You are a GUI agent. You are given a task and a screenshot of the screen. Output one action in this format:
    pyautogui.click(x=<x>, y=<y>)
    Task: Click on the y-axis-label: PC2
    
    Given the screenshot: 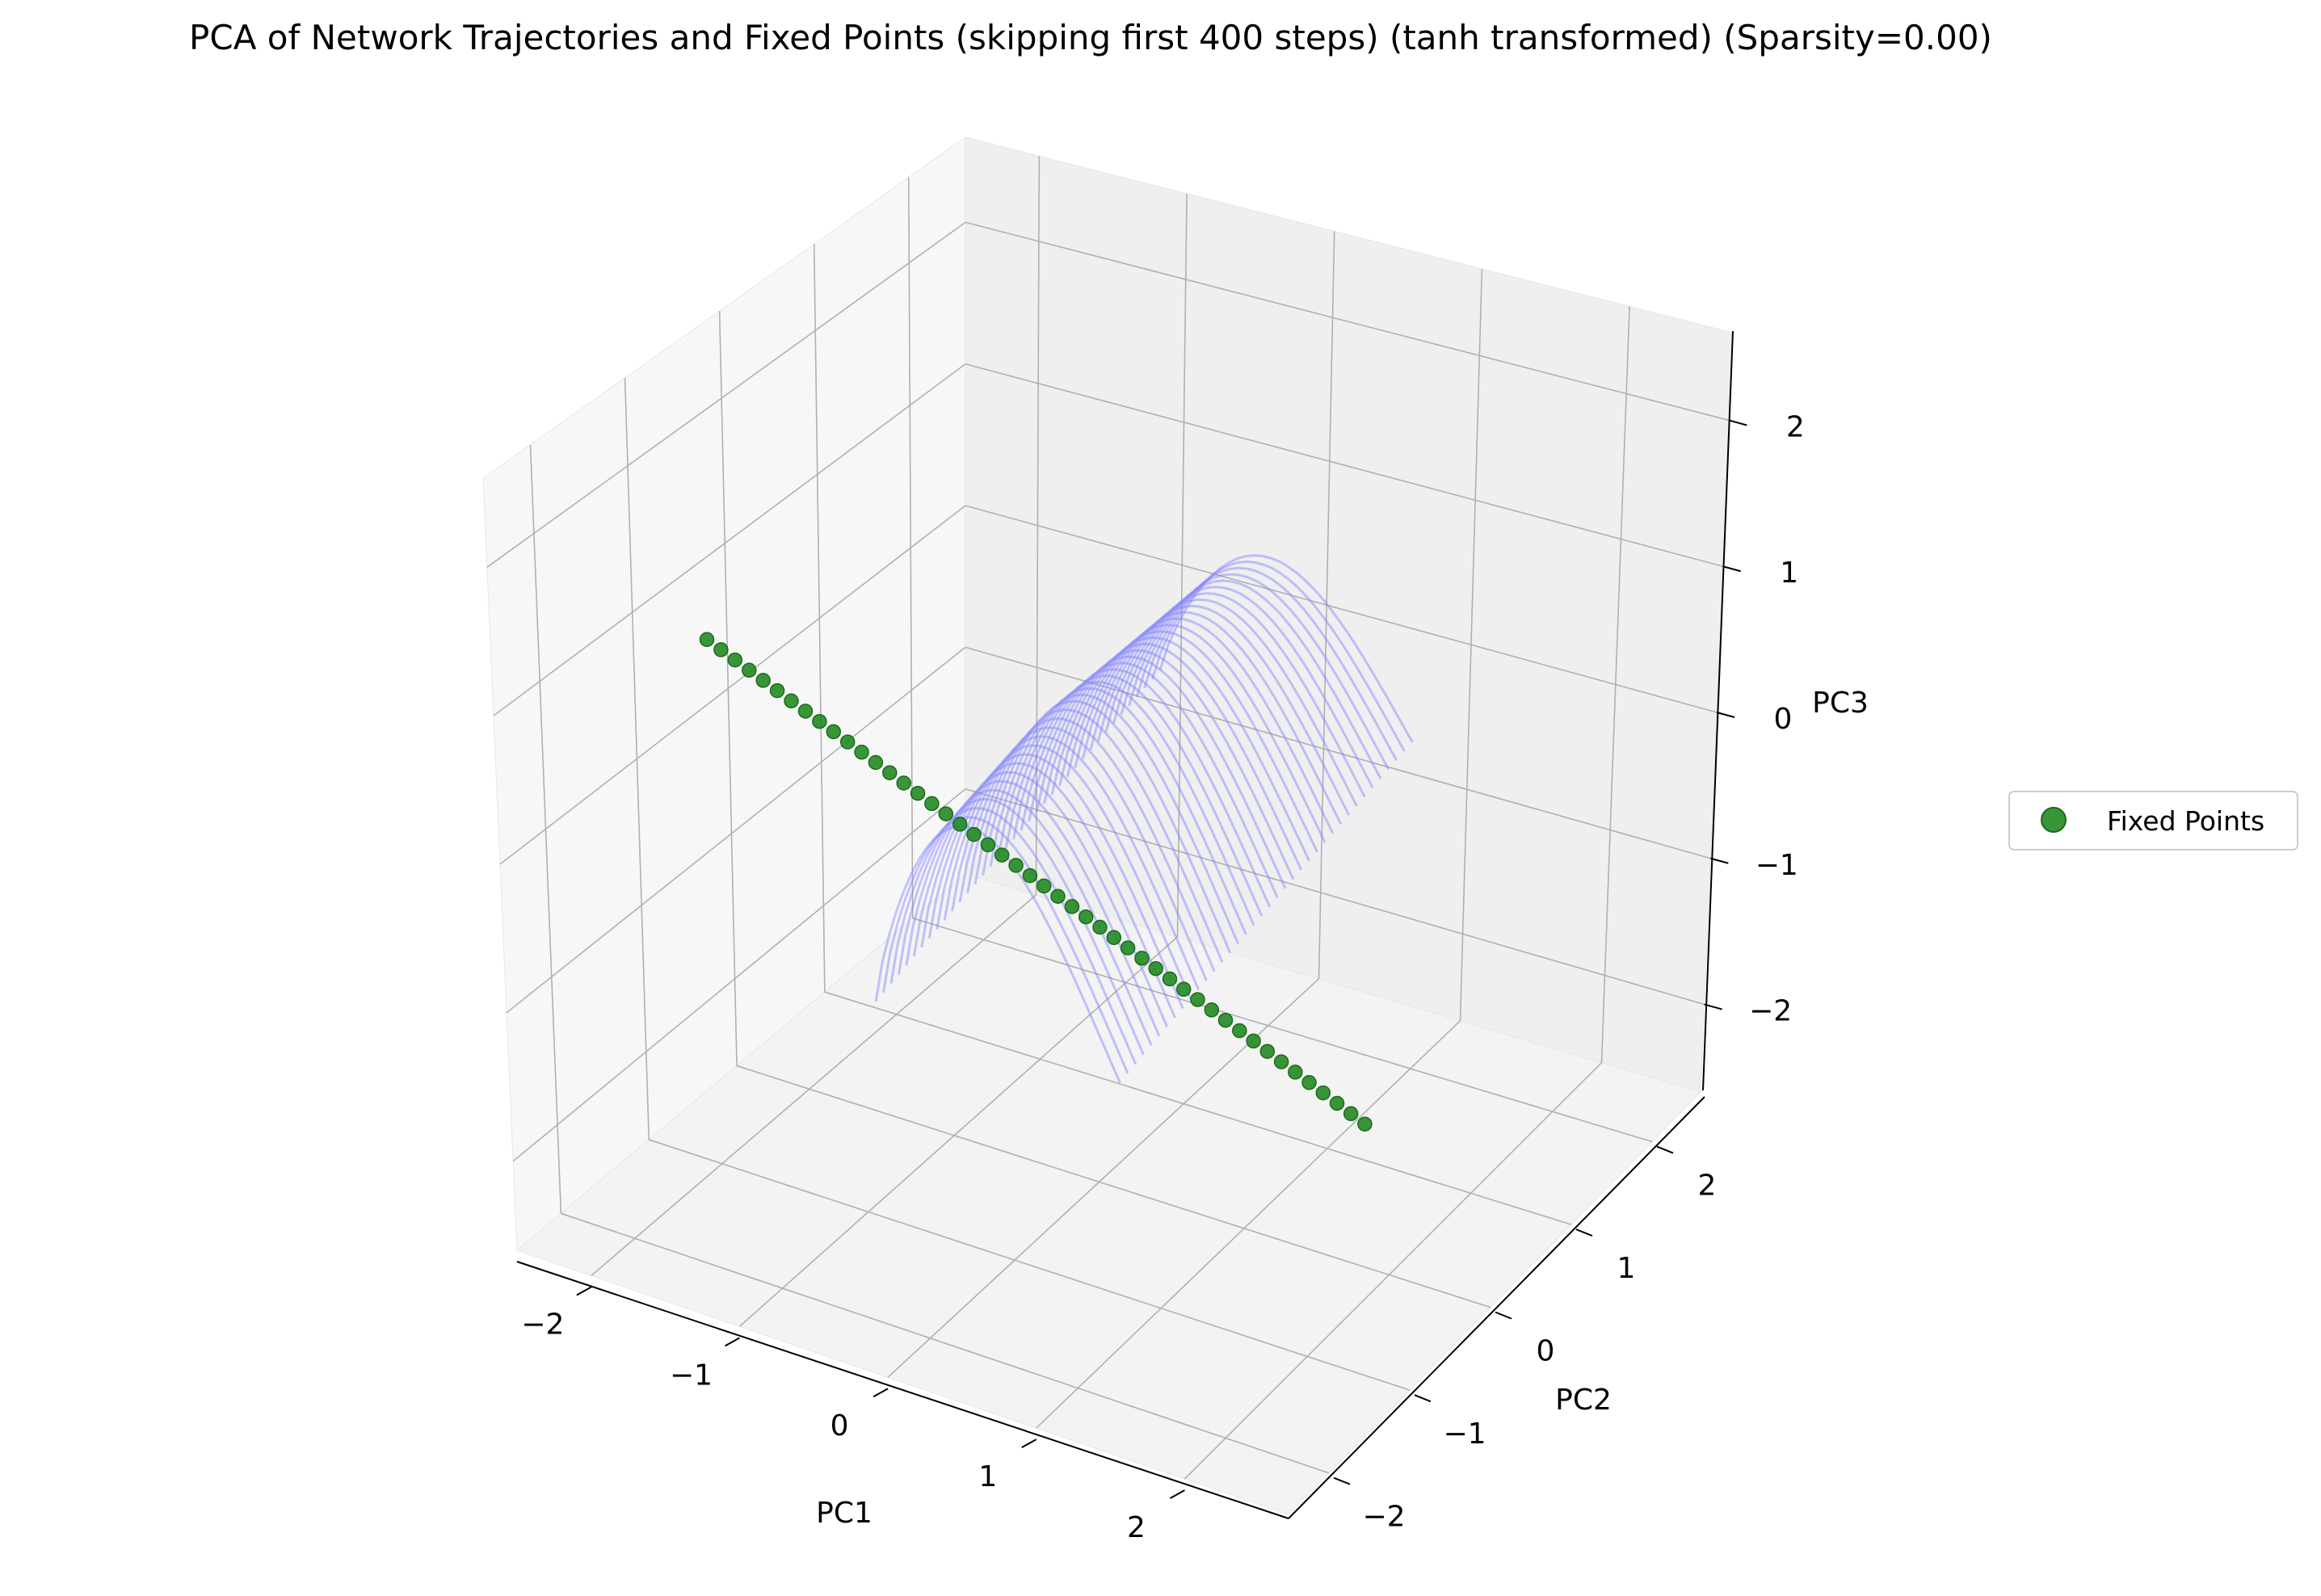 What is the action you would take?
    pyautogui.click(x=1583, y=1400)
    